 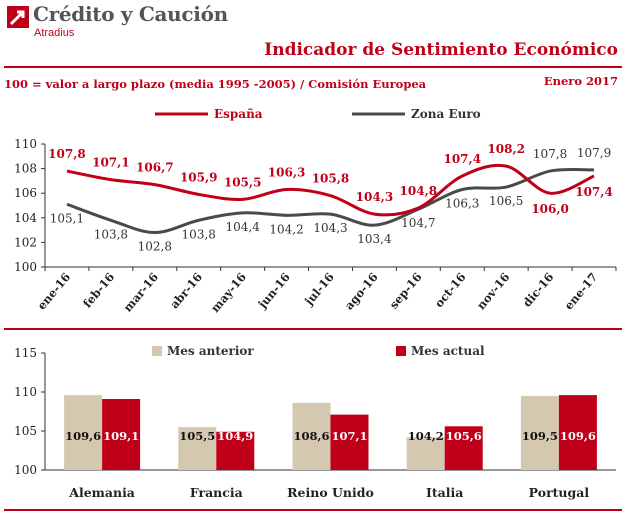 I want to click on x-tick-label: ene-16, so click(x=53, y=291).